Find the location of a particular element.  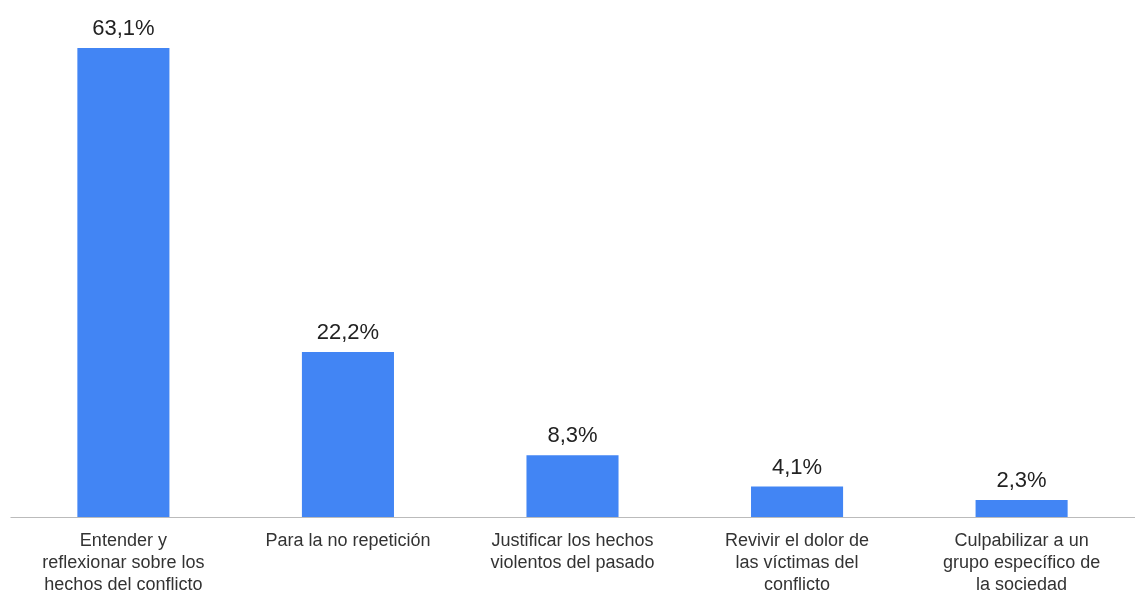

x-tick-label: Entender y reflexionar sobre los hechos del conflicto is located at coordinates (123, 561).